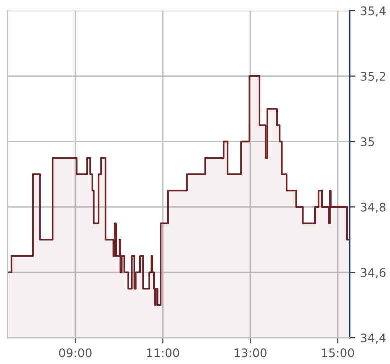  I want to click on y-tick-label: 35,2, so click(373, 77).